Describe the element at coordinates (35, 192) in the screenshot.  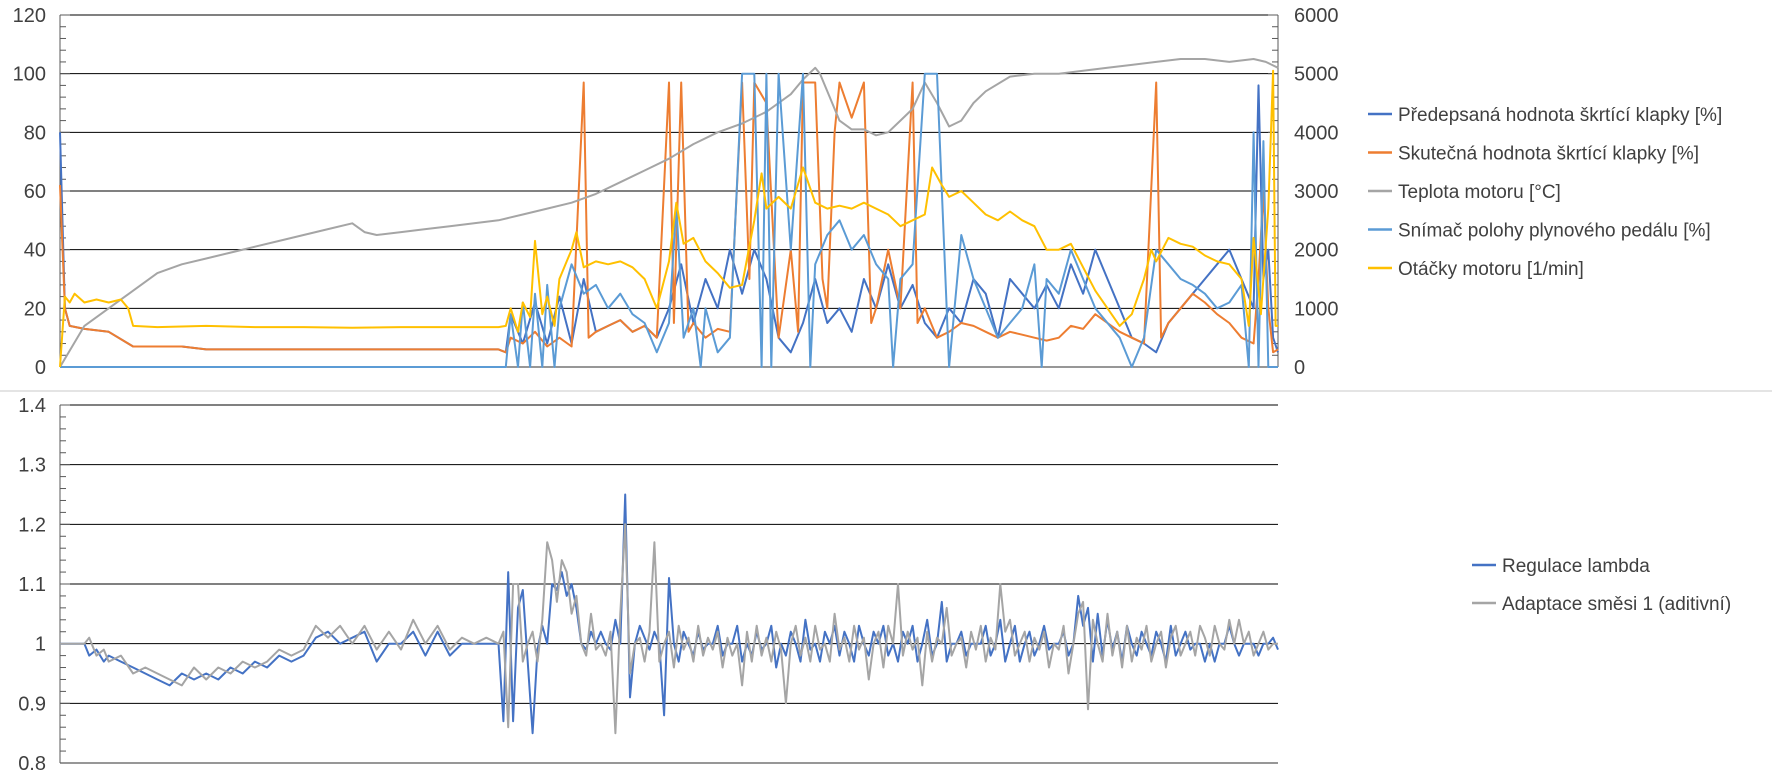
I see `y-tick-label: 60` at that location.